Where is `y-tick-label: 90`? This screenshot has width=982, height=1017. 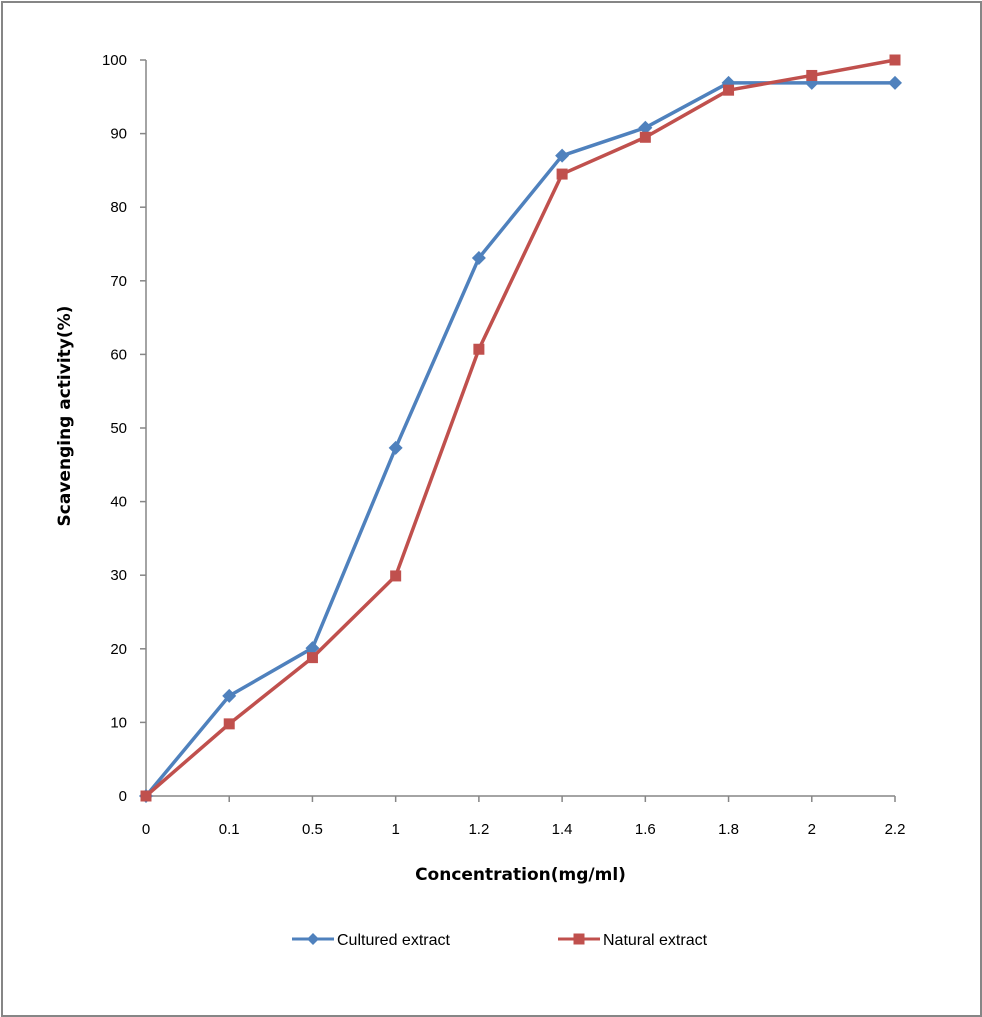
y-tick-label: 90 is located at coordinates (118, 134).